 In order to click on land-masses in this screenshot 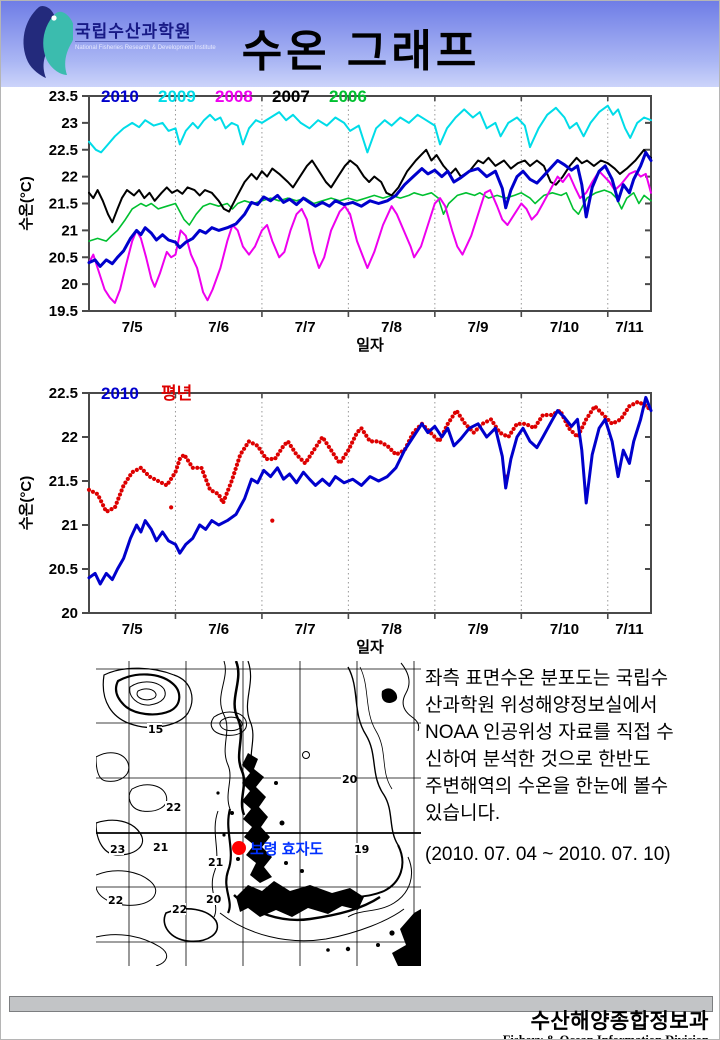, I will do `click(318, 827)`.